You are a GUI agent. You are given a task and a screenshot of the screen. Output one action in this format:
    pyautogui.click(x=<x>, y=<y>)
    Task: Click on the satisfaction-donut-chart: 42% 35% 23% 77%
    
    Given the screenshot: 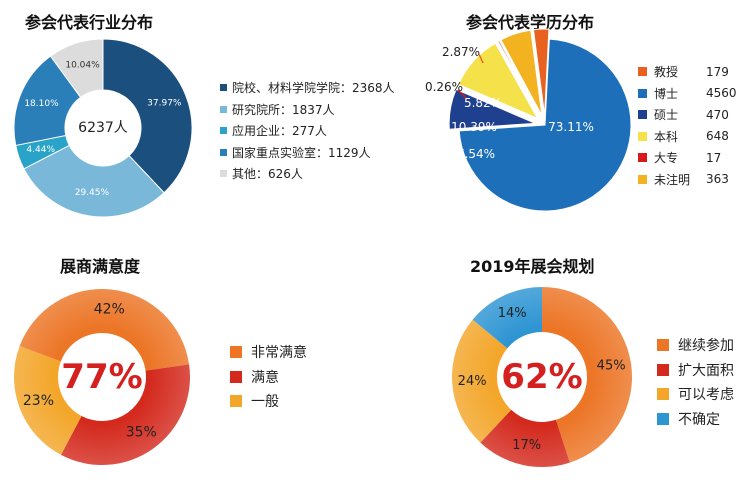 What is the action you would take?
    pyautogui.click(x=102, y=377)
    